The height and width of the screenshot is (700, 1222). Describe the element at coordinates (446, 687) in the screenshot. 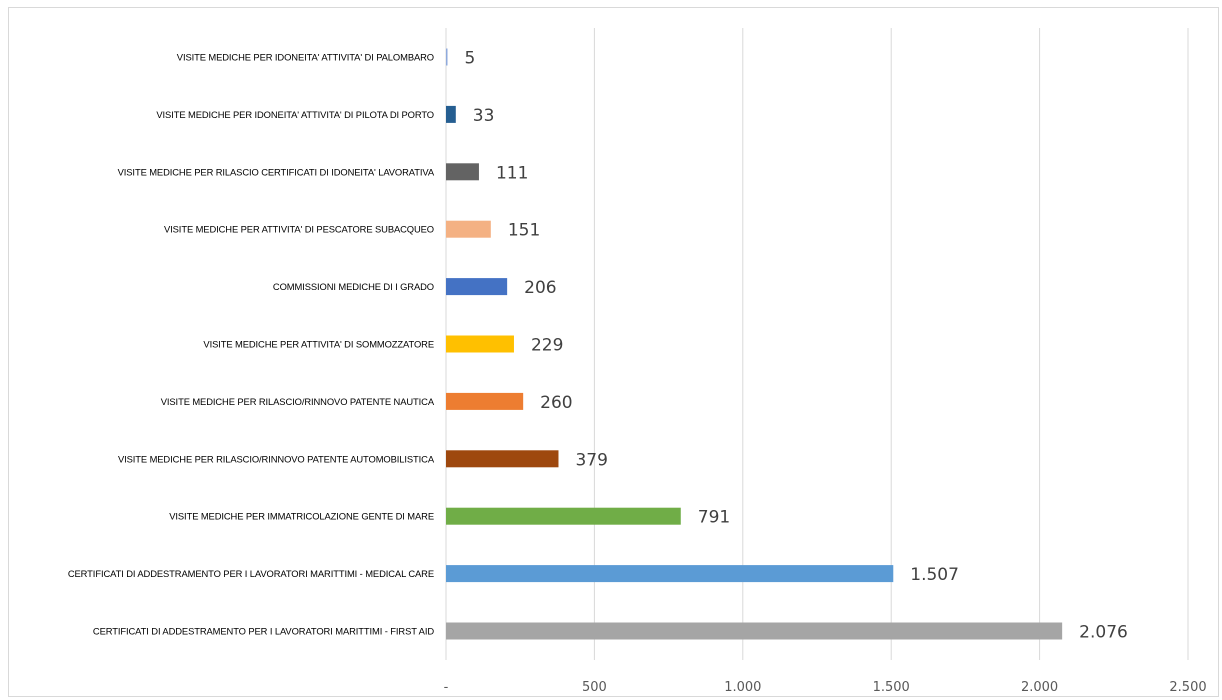

I see `x-tick-label: -` at that location.